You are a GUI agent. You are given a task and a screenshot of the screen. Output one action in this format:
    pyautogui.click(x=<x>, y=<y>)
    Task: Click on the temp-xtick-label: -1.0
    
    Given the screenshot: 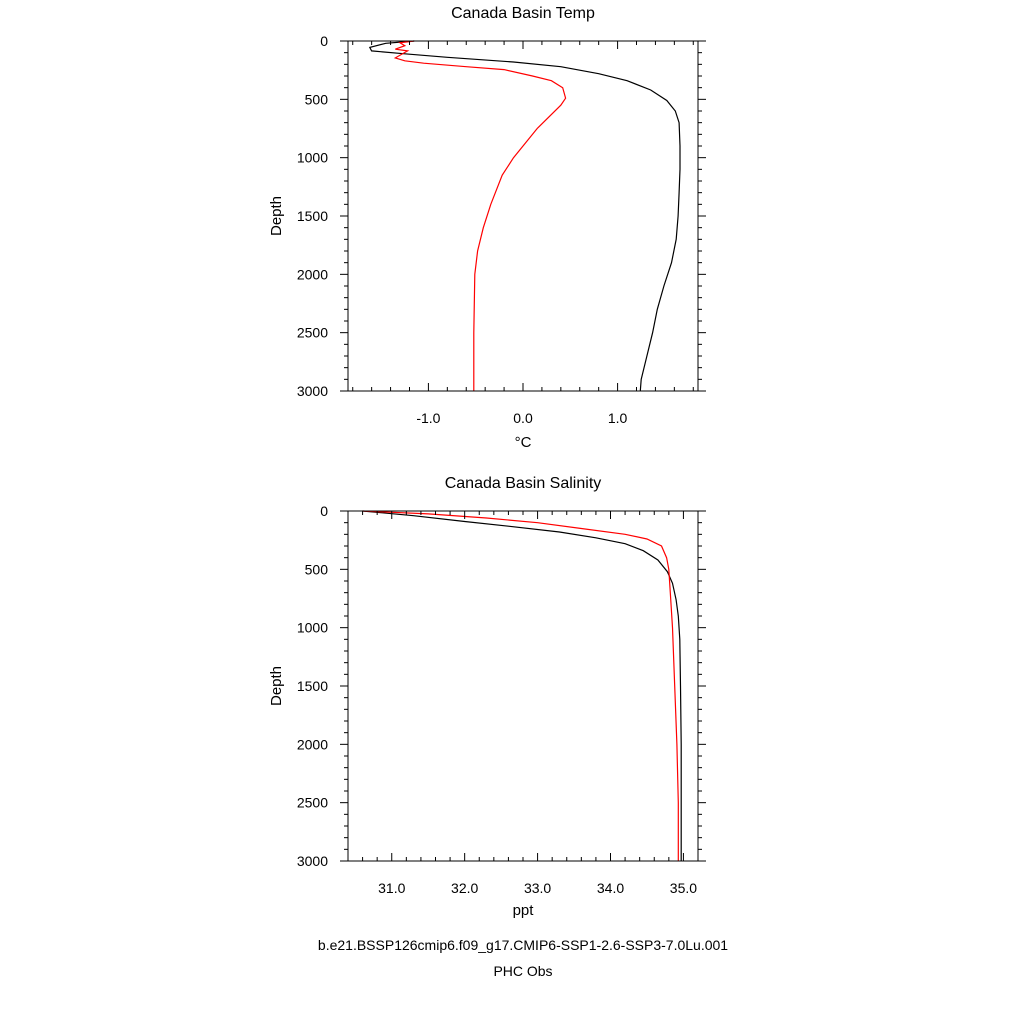 What is the action you would take?
    pyautogui.click(x=428, y=418)
    